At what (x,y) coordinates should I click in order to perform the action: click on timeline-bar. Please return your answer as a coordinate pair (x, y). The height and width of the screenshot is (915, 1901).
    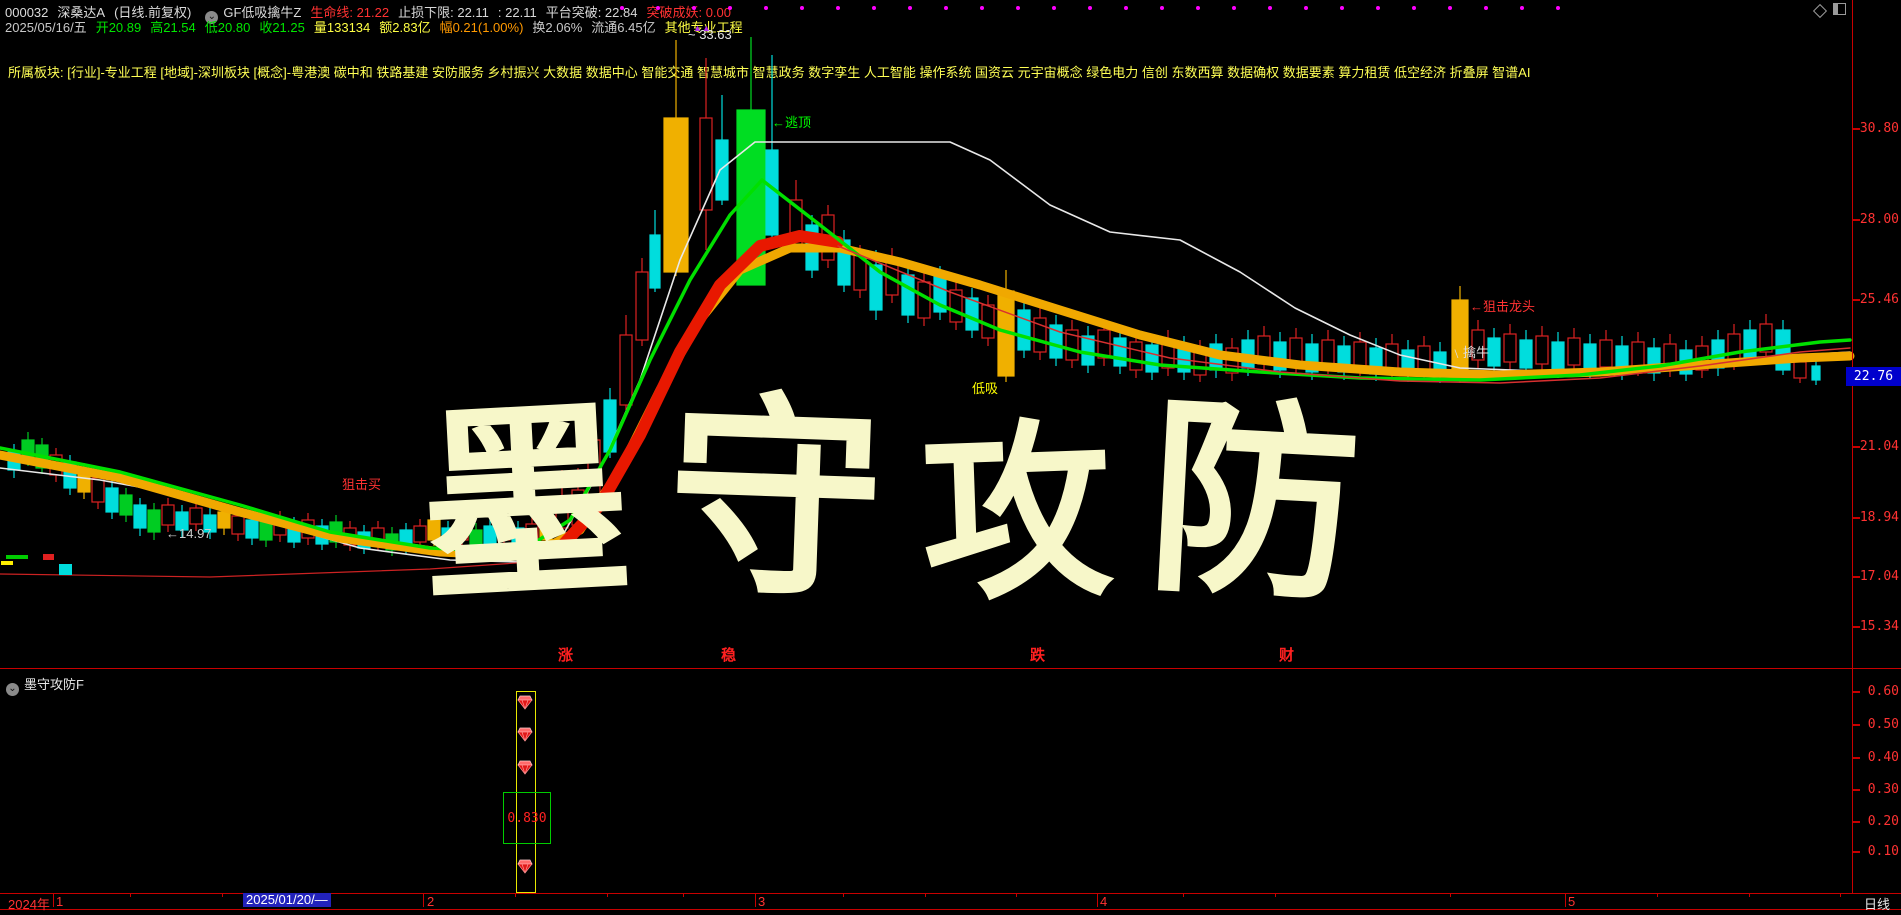
    Looking at the image, I should click on (950, 901).